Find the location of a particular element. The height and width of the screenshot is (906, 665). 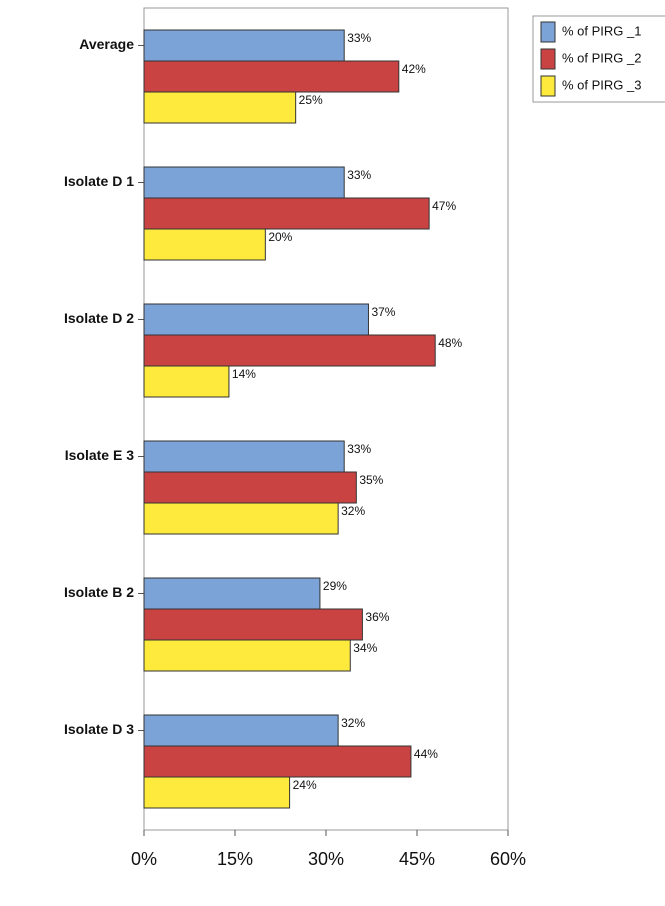

legend-label: % of PIRG _1 is located at coordinates (601, 30).